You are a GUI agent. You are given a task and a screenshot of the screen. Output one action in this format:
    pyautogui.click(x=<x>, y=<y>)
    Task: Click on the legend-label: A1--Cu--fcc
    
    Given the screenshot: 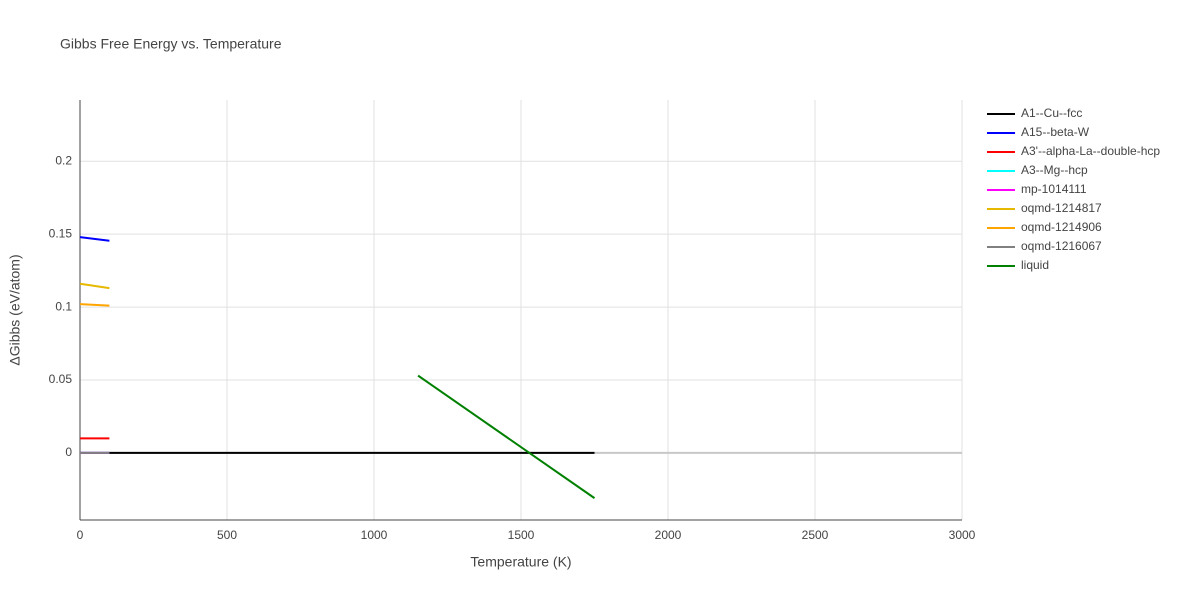 What is the action you would take?
    pyautogui.click(x=1051, y=113)
    